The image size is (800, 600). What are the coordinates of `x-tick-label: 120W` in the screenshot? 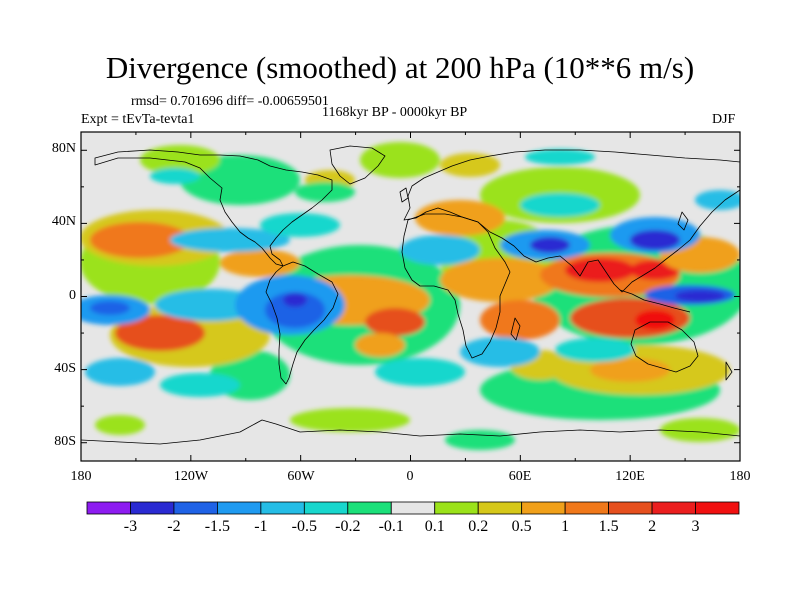 It's located at (191, 476).